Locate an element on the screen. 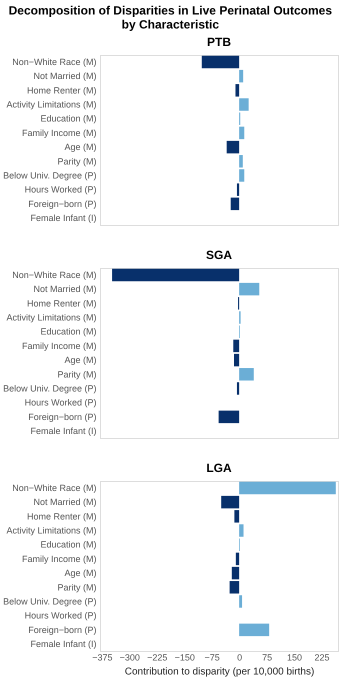 The height and width of the screenshot is (699, 361). x-tick-label: −225 is located at coordinates (157, 657).